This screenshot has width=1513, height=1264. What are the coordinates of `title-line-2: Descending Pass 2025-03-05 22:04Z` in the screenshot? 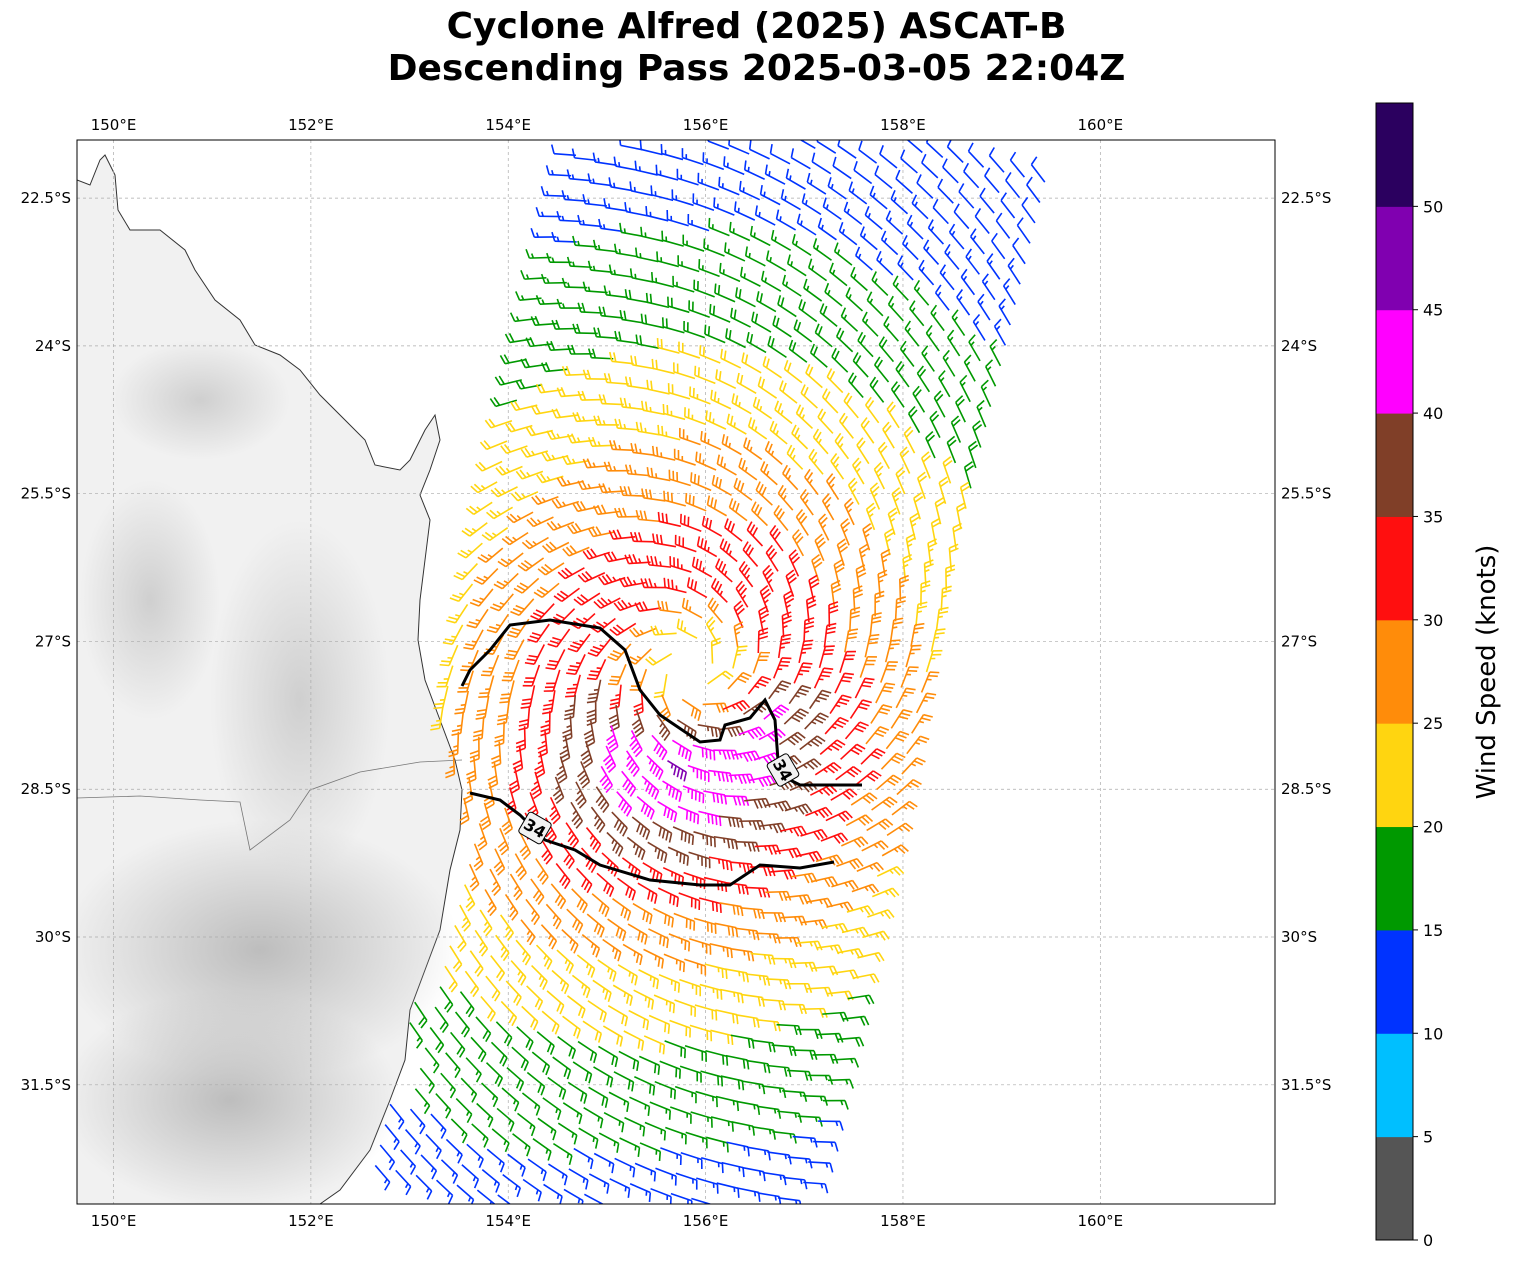 It's located at (756, 68).